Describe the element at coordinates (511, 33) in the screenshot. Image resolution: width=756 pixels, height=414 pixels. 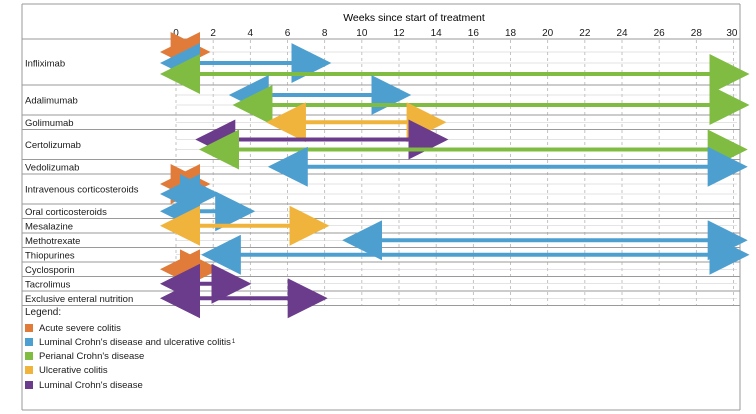
I see `x-tick-label: 18` at that location.